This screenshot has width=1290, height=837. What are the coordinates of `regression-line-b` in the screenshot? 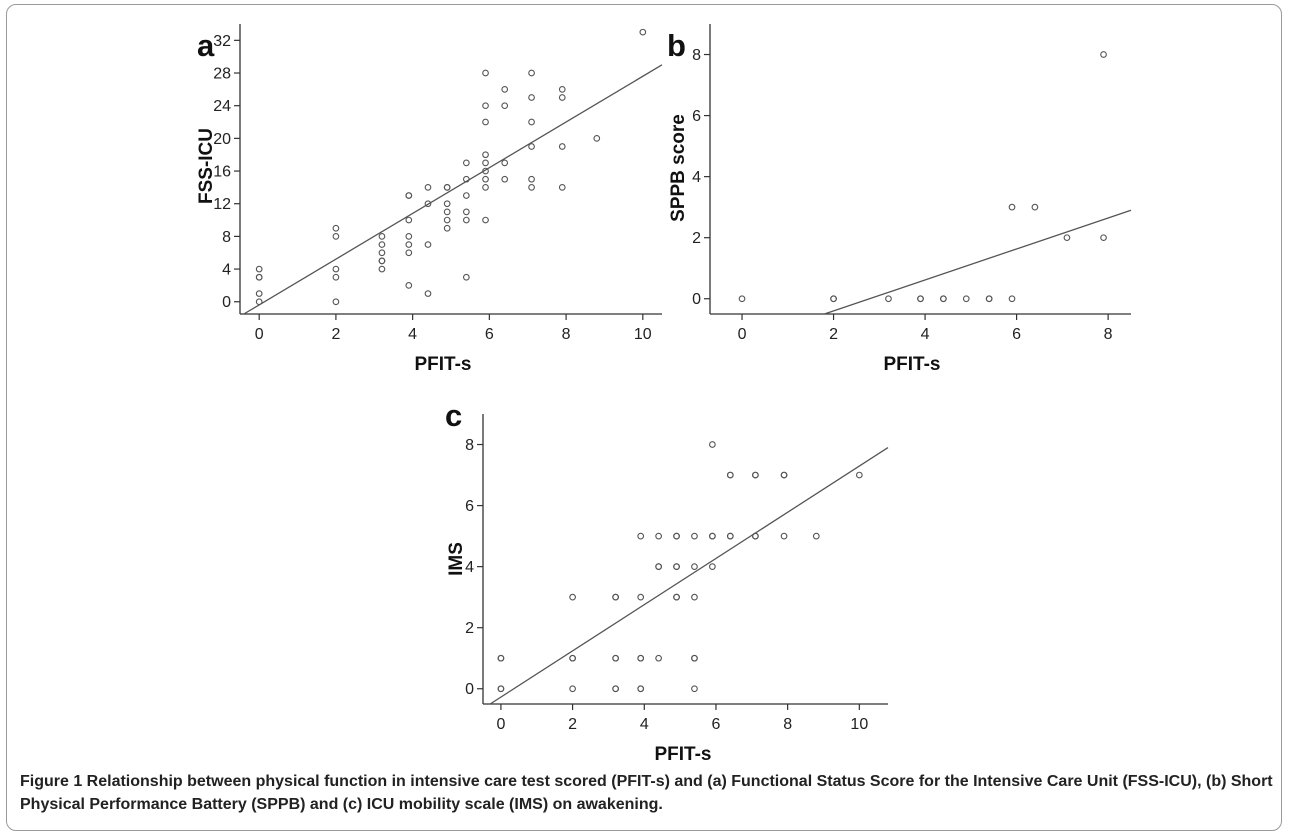 It's located at (978, 262).